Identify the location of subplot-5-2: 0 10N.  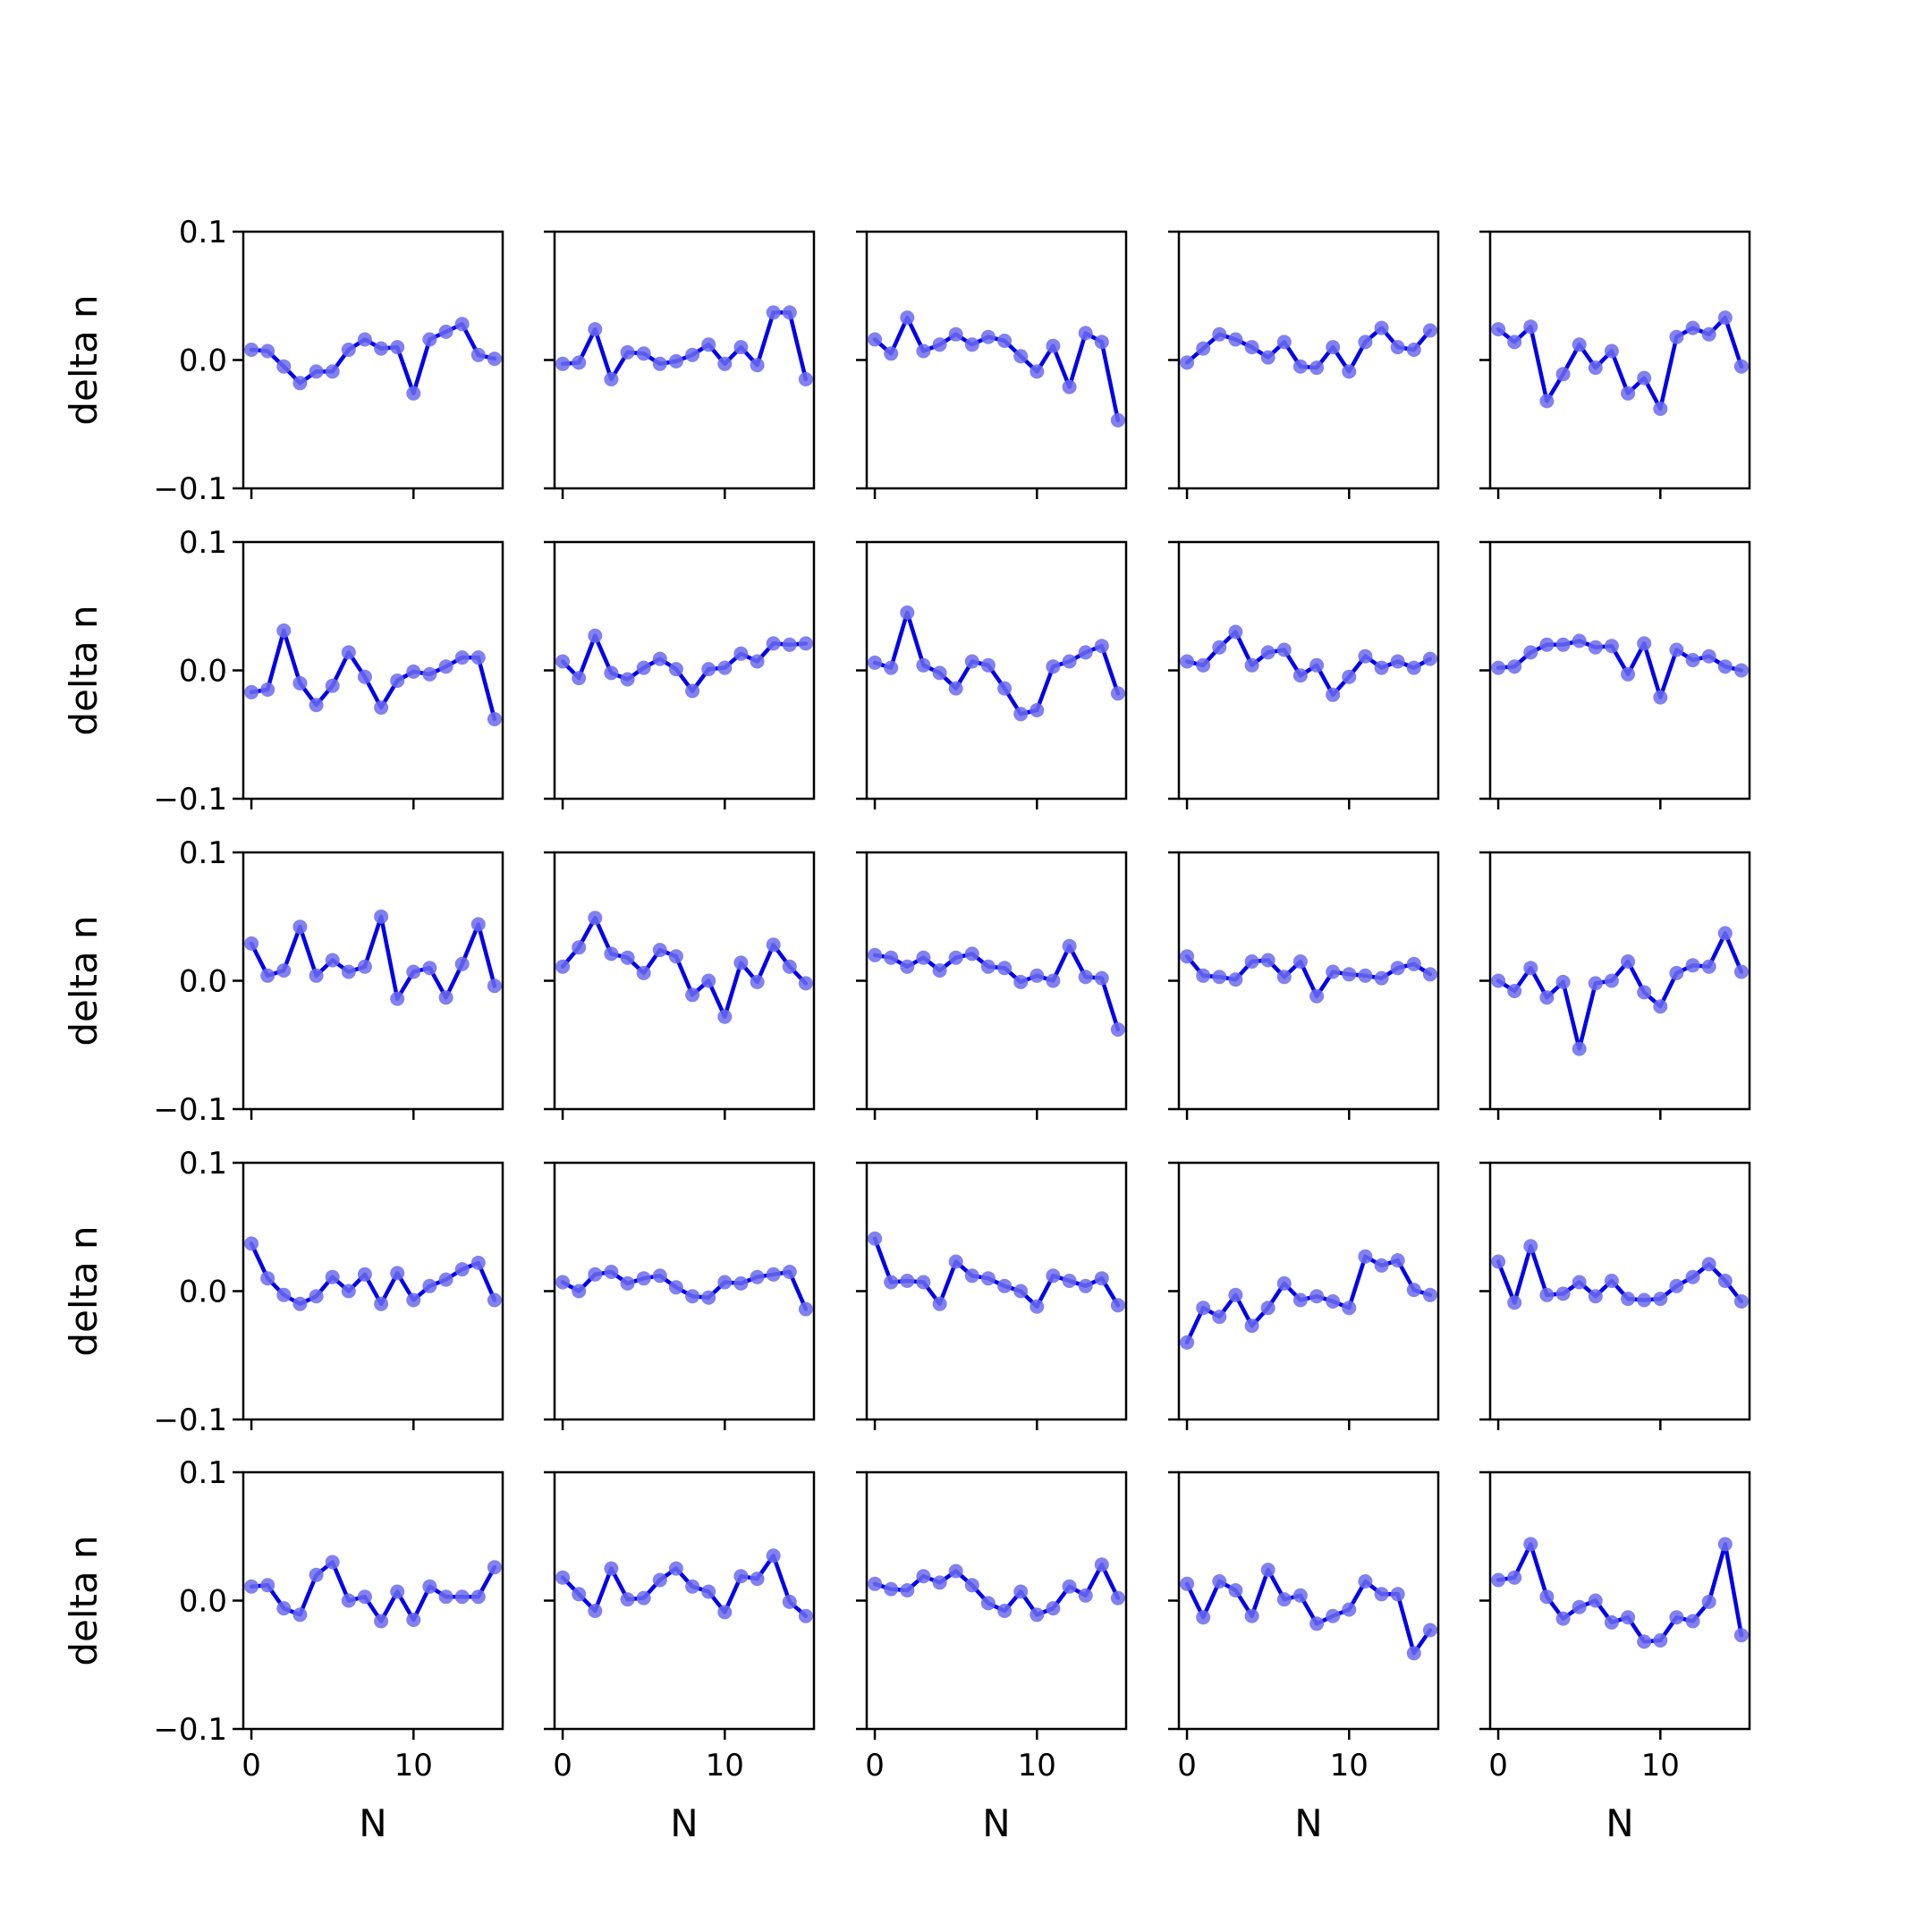
(680, 1657).